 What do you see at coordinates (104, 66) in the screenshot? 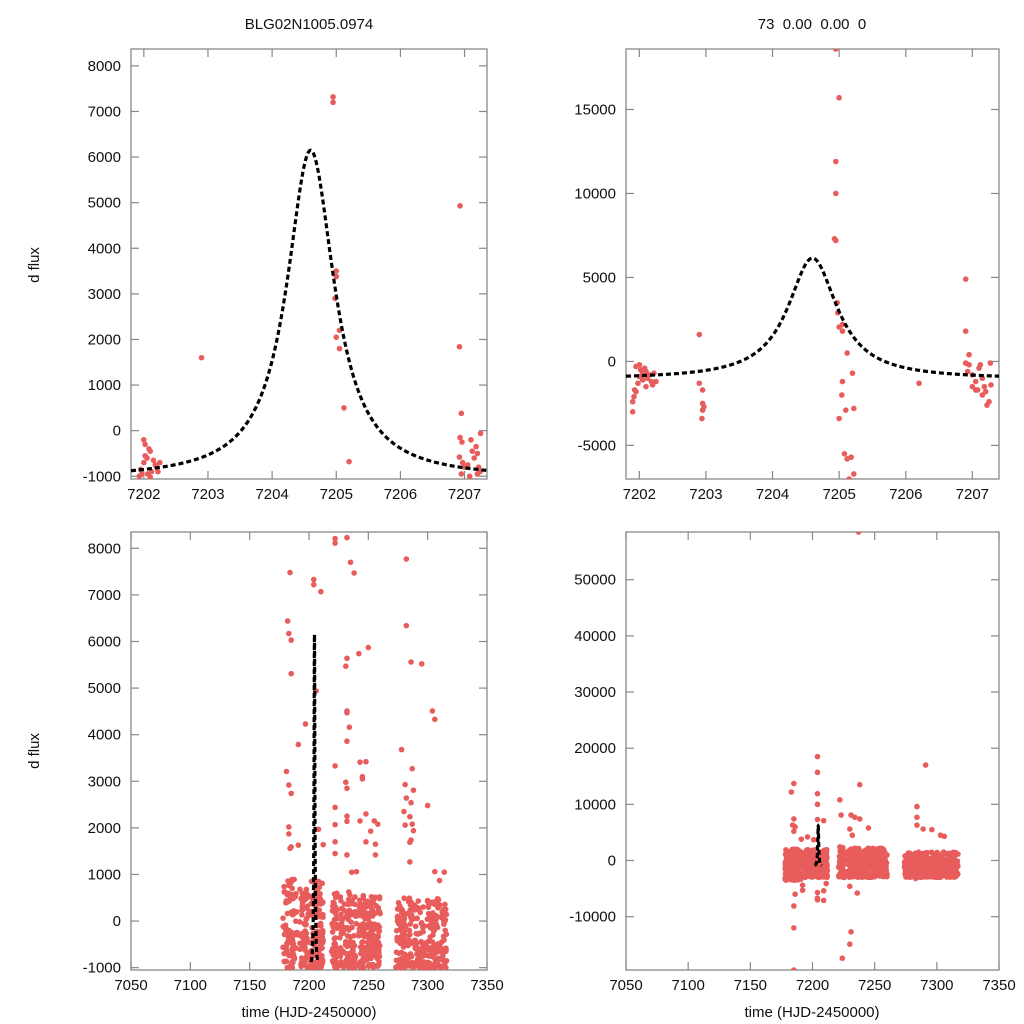
I see `y-tick-label: 8000` at bounding box center [104, 66].